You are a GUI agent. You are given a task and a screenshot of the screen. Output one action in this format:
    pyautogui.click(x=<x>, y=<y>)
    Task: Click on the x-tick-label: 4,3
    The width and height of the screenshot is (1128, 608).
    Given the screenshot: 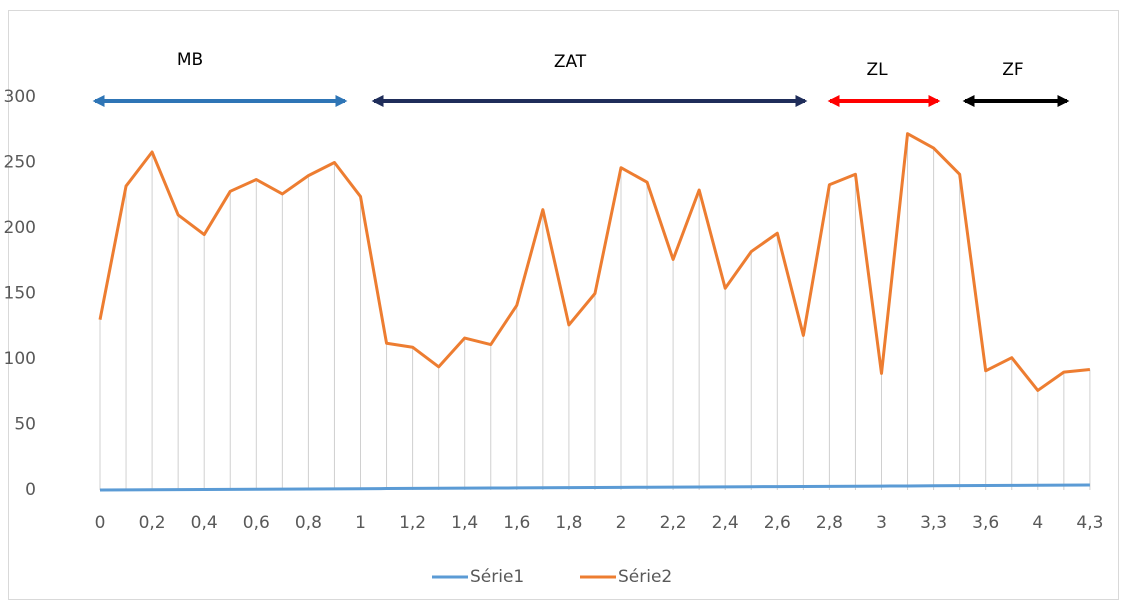 What is the action you would take?
    pyautogui.click(x=1089, y=523)
    